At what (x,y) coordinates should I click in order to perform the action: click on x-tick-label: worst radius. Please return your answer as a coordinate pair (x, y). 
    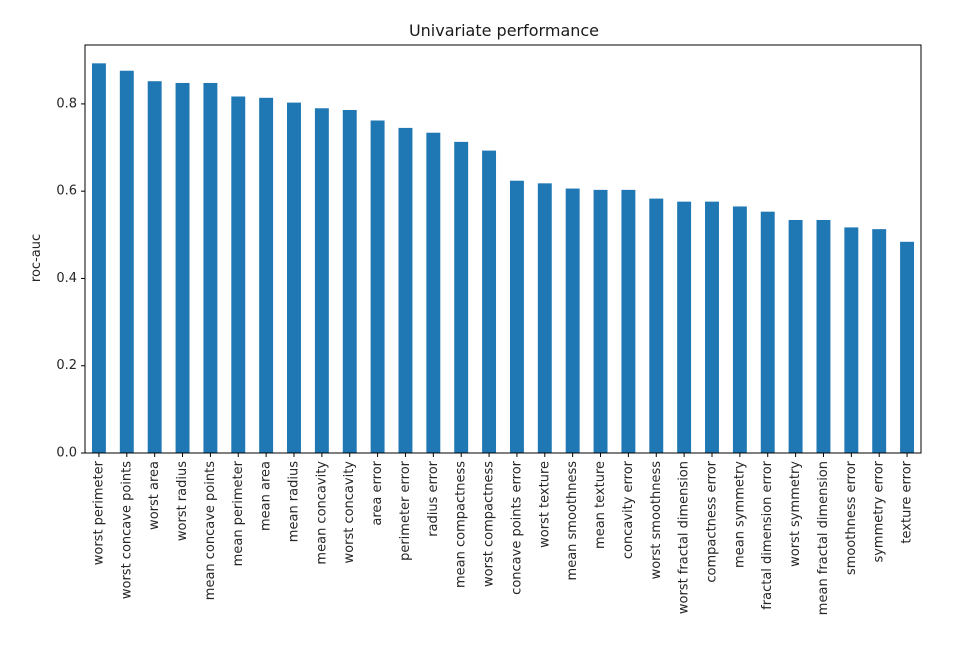
    Looking at the image, I should click on (182, 501).